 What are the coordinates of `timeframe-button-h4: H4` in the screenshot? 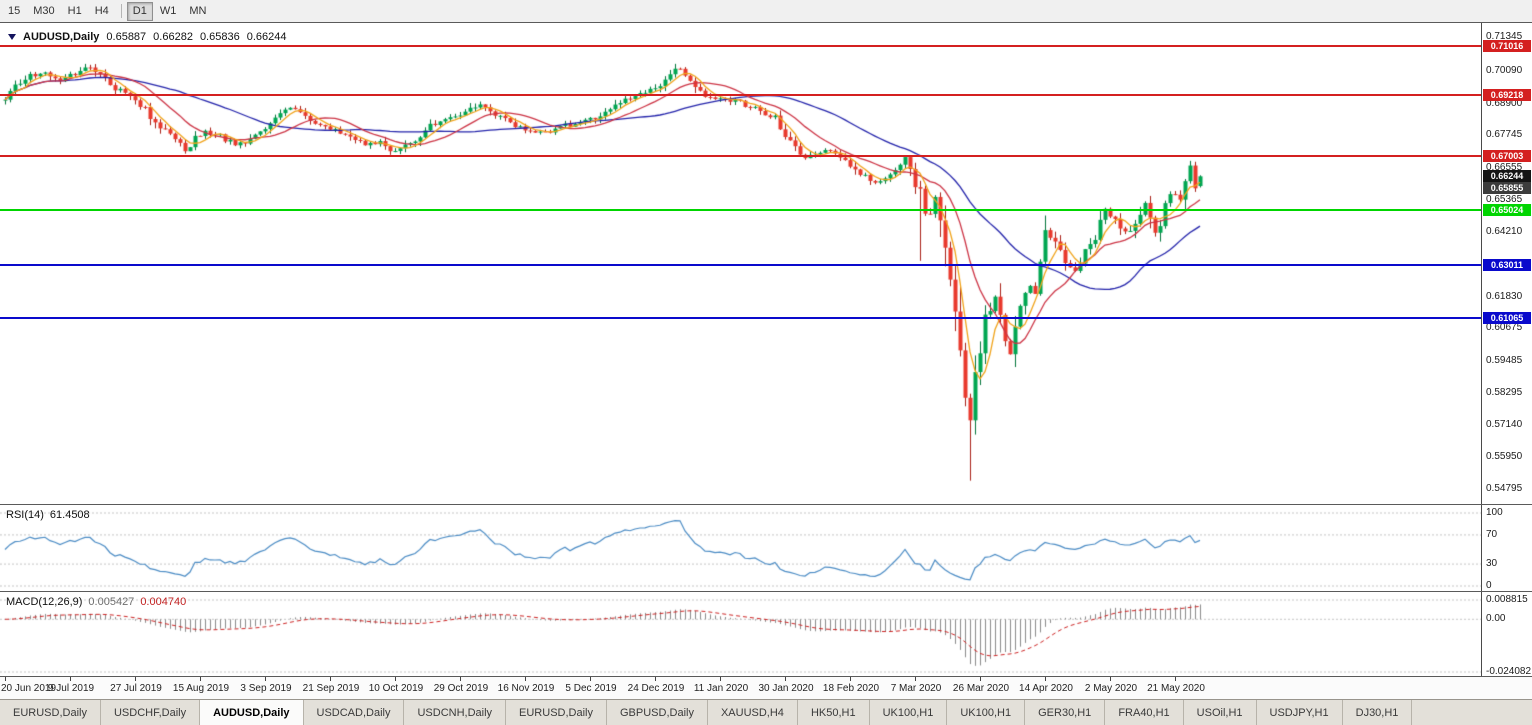 It's located at (101, 11).